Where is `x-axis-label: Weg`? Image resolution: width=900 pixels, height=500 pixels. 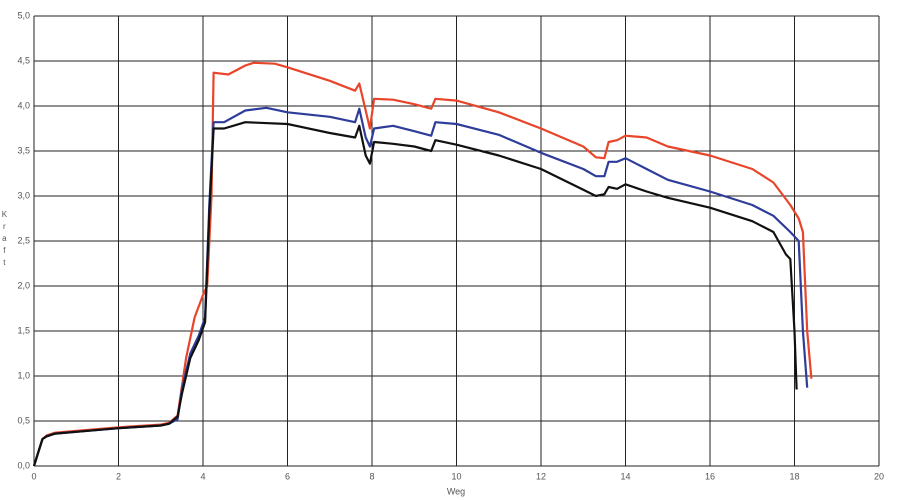
x-axis-label: Weg is located at coordinates (456, 491).